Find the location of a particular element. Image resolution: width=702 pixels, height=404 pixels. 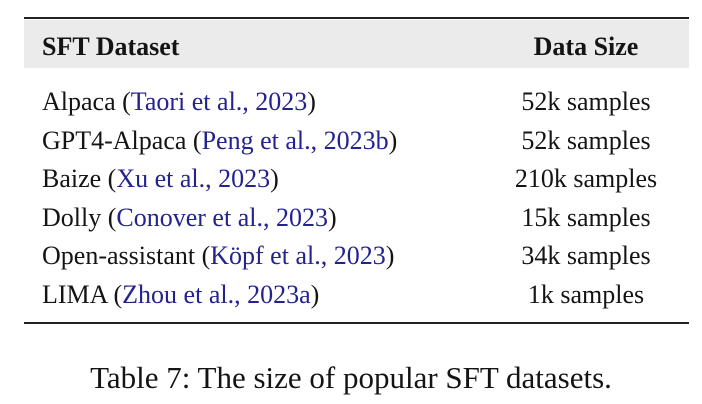

header-cell: SFT Dataset is located at coordinates (111, 46).